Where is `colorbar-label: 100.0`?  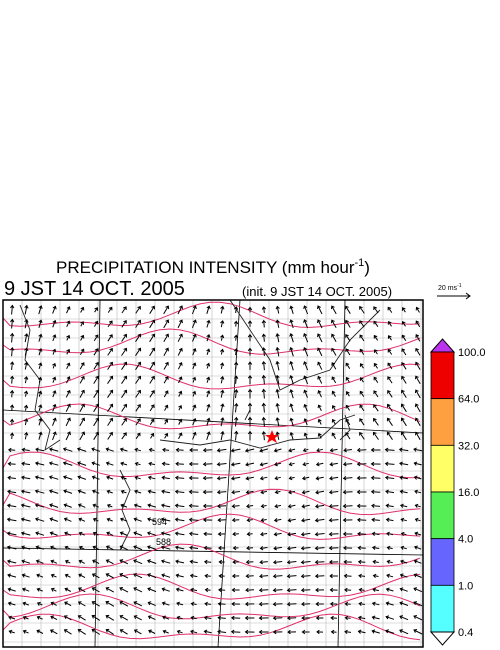
colorbar-label: 100.0 is located at coordinates (472, 353).